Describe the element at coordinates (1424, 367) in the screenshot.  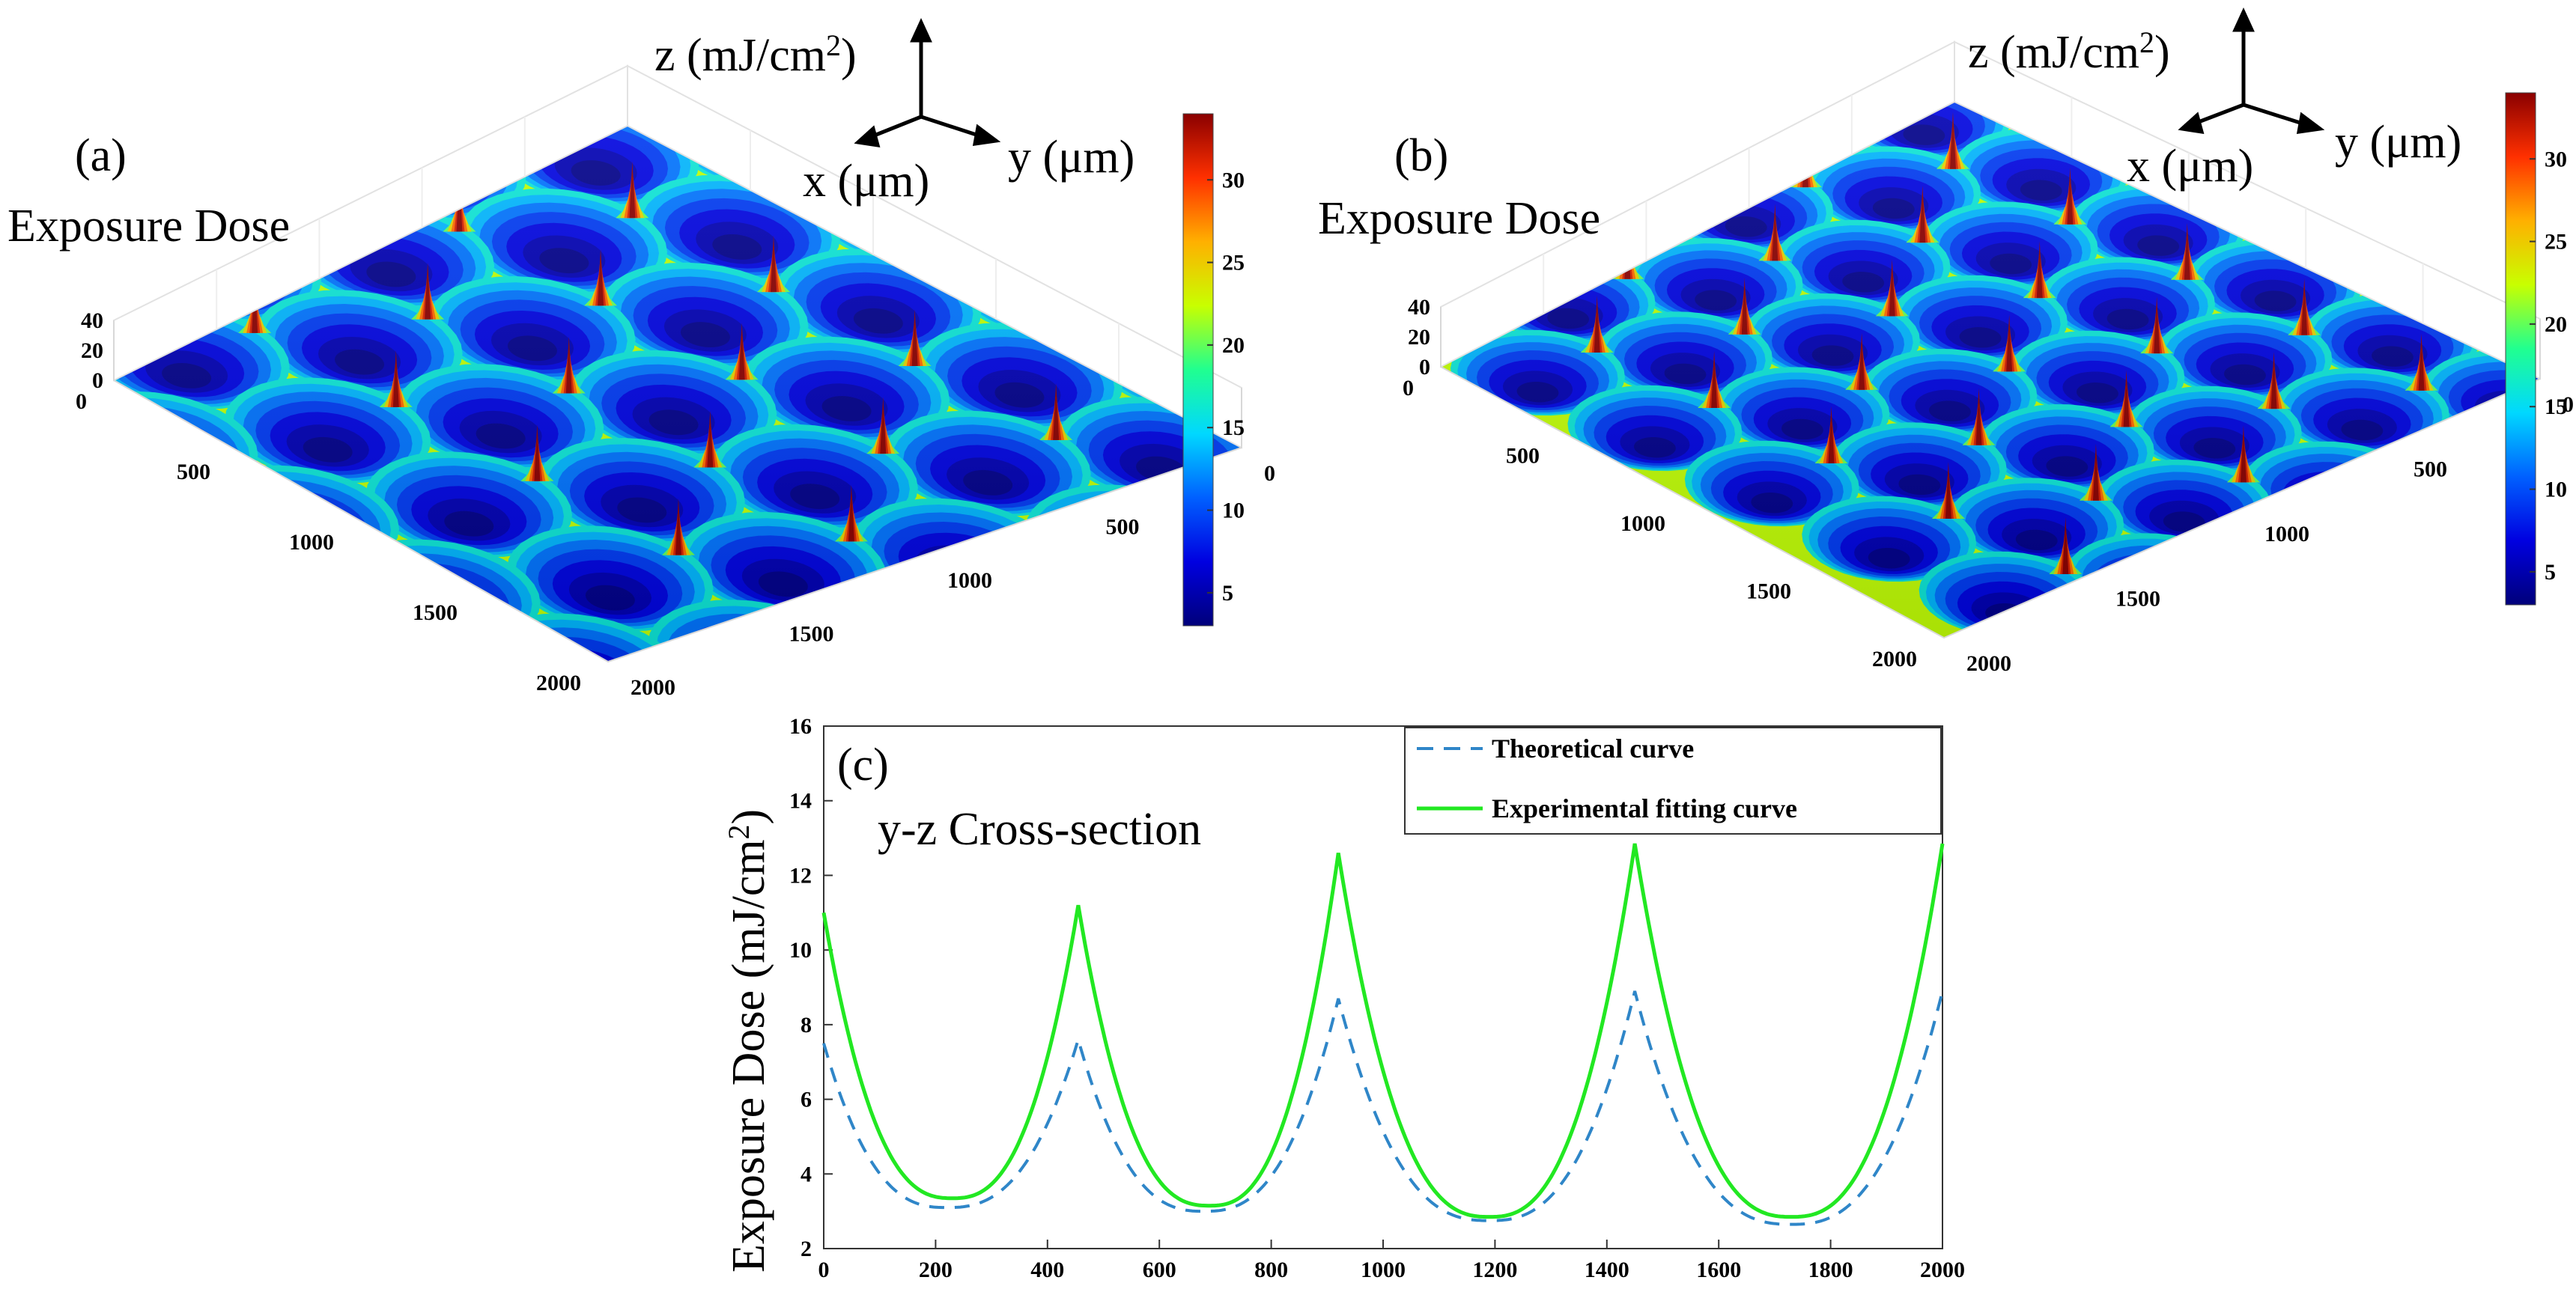
I see `panel-b-z-tick: 0` at that location.